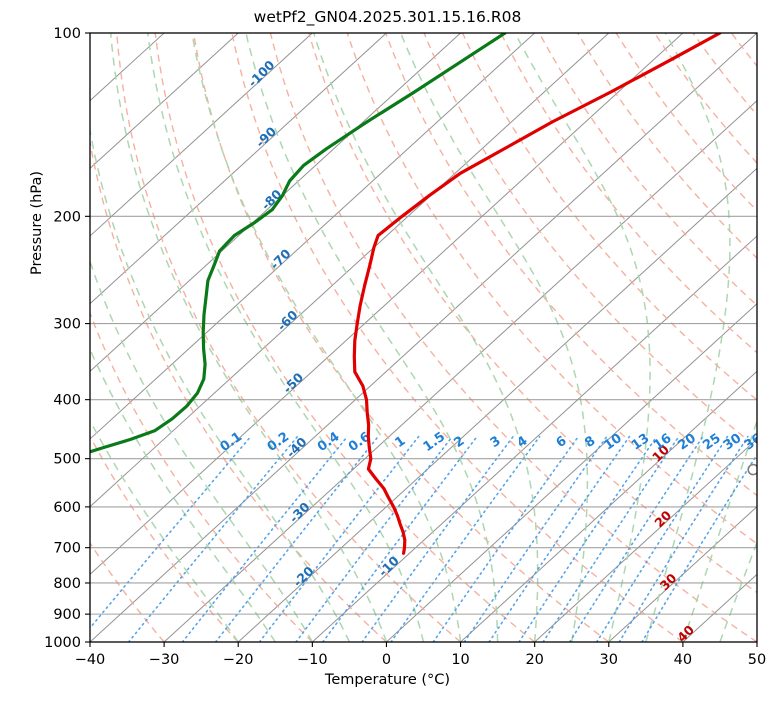  I want to click on svg-text: 200, so click(67, 217).